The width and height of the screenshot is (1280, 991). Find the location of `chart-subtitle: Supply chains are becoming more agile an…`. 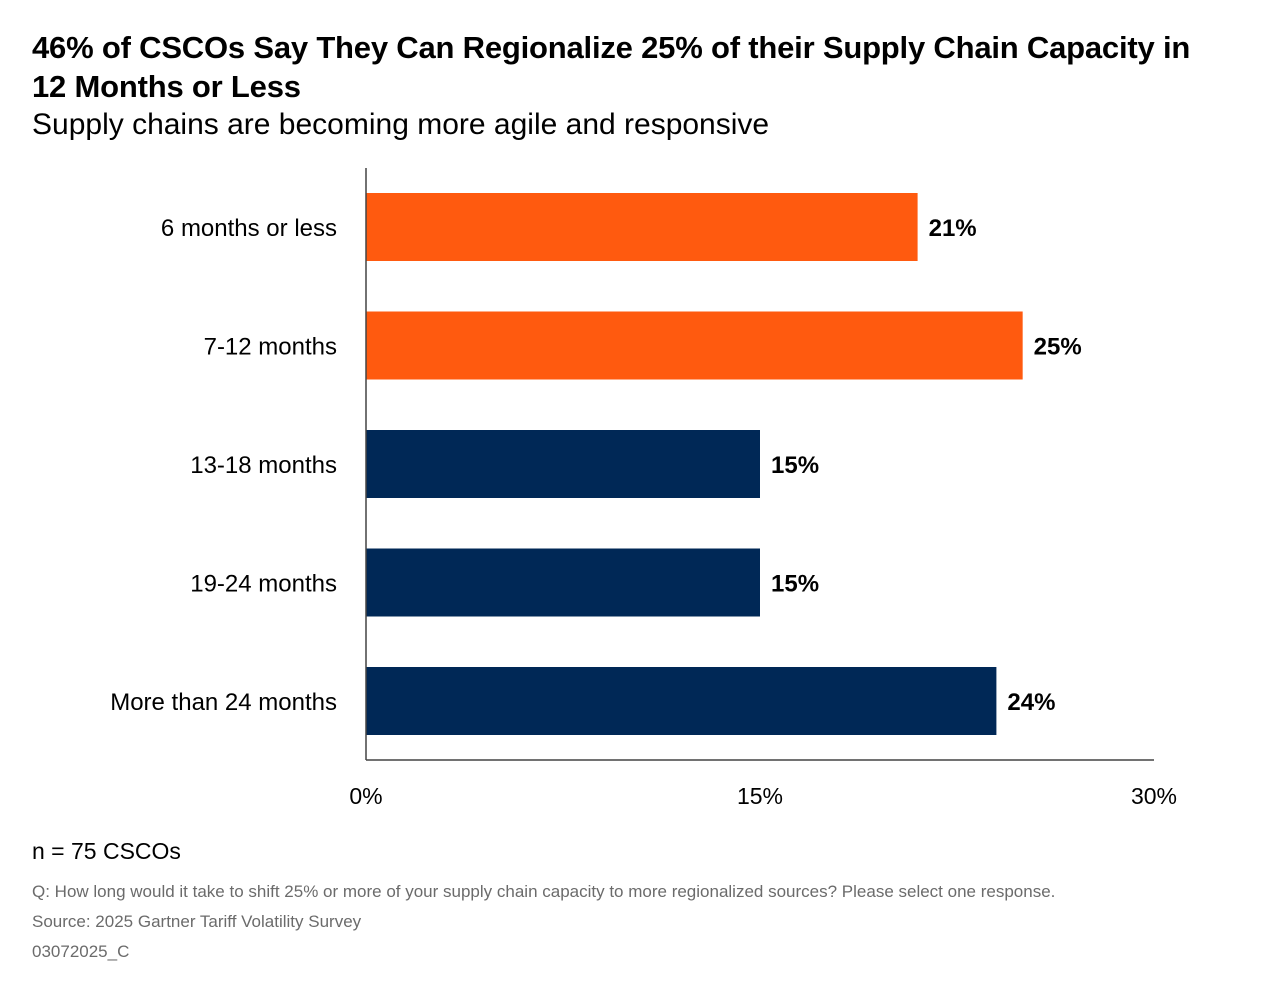

chart-subtitle: Supply chains are becoming more agile an… is located at coordinates (401, 124).